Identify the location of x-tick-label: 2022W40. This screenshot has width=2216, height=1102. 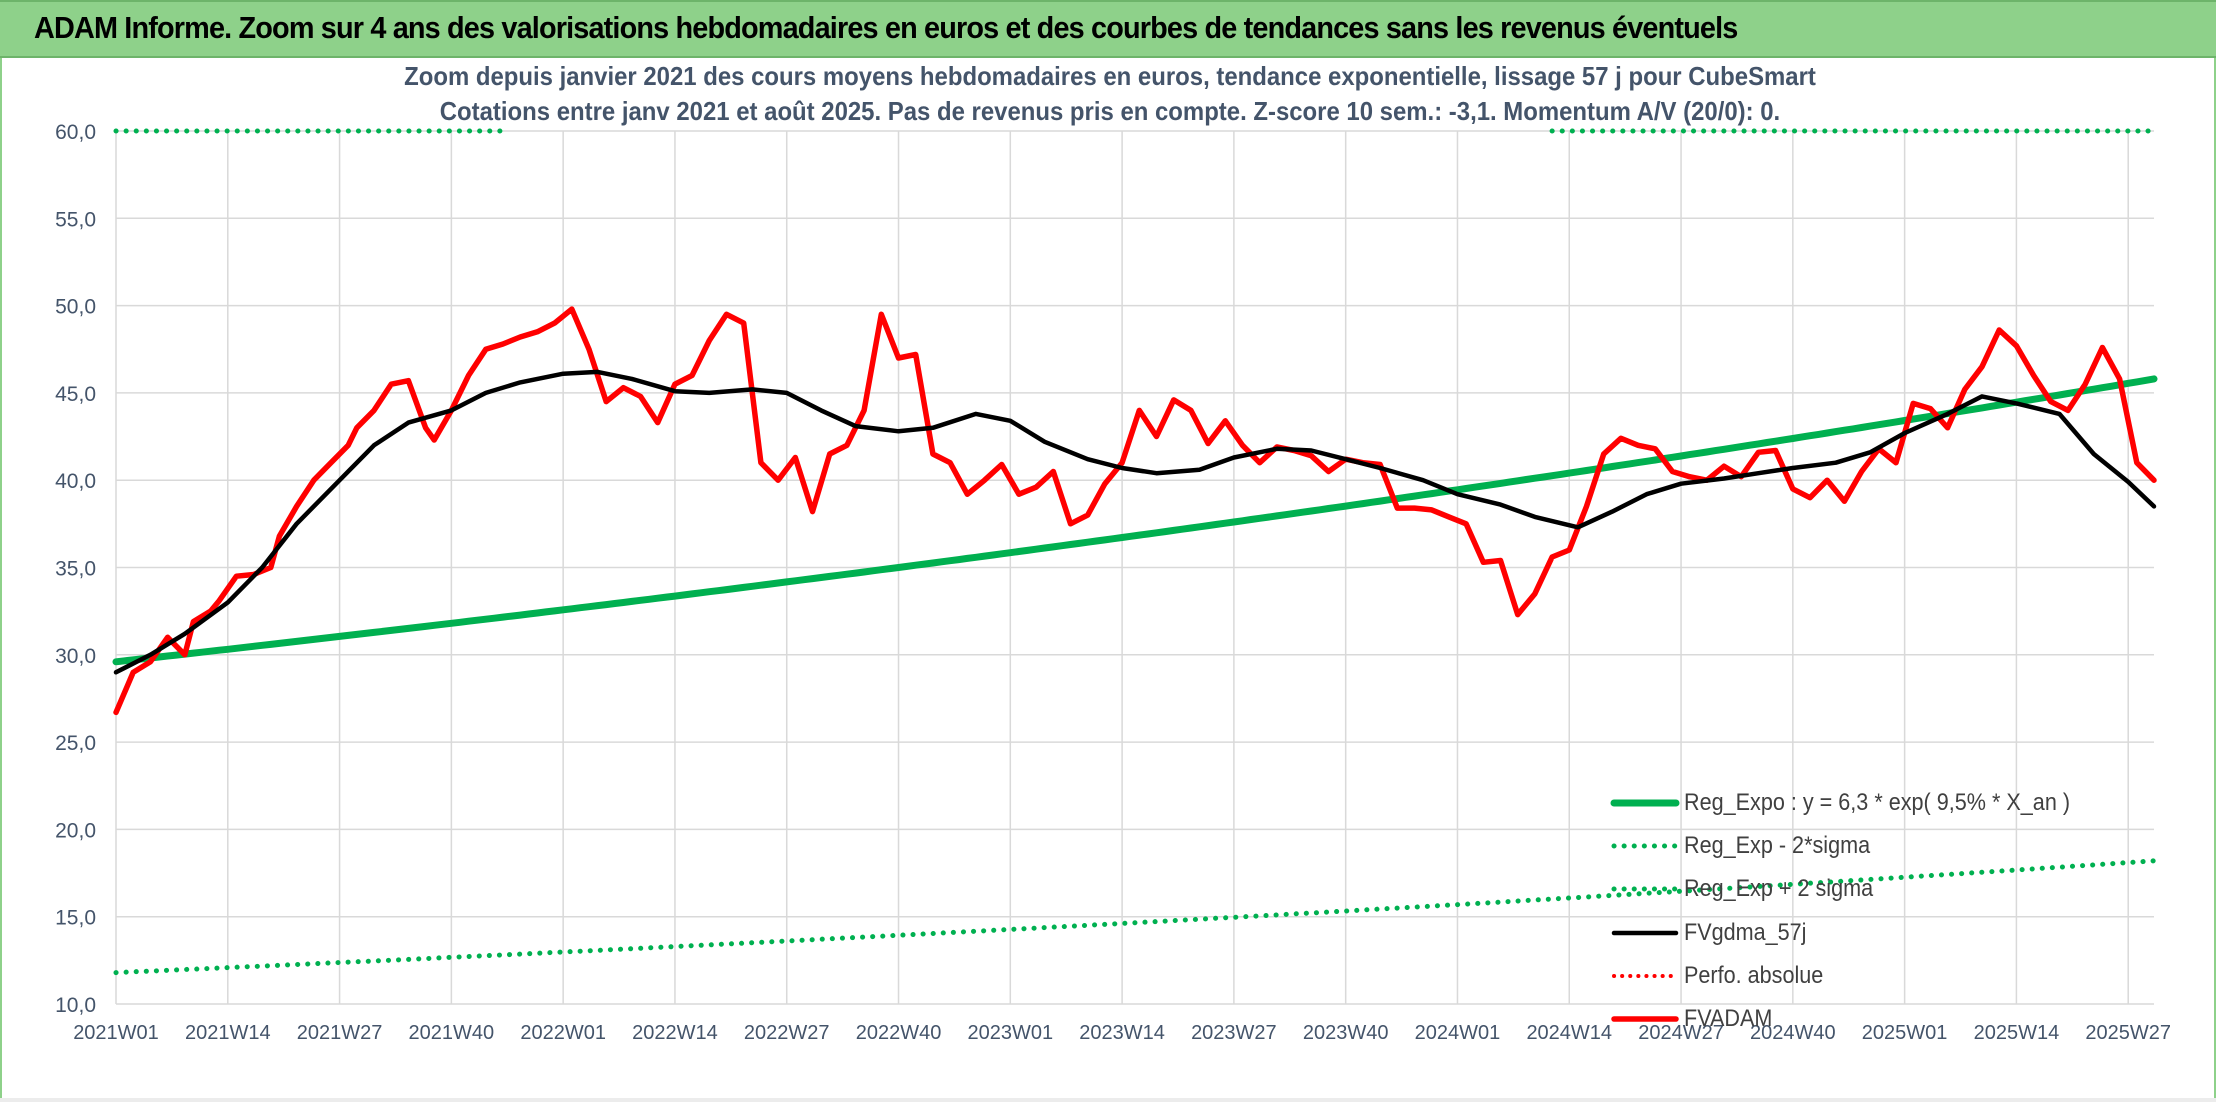
(899, 1033).